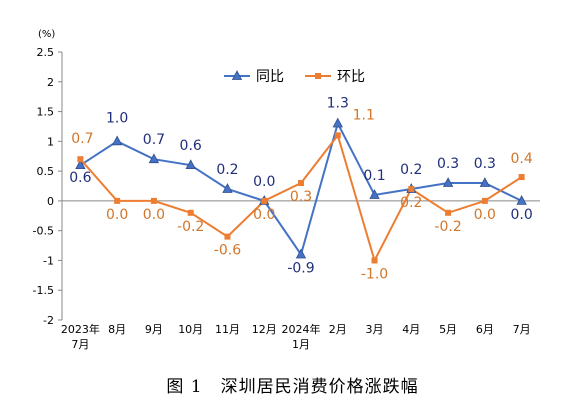 Image resolution: width=585 pixels, height=408 pixels. I want to click on chart-caption: 图 1 深圳居民消费价格涨跌幅, so click(292, 387).